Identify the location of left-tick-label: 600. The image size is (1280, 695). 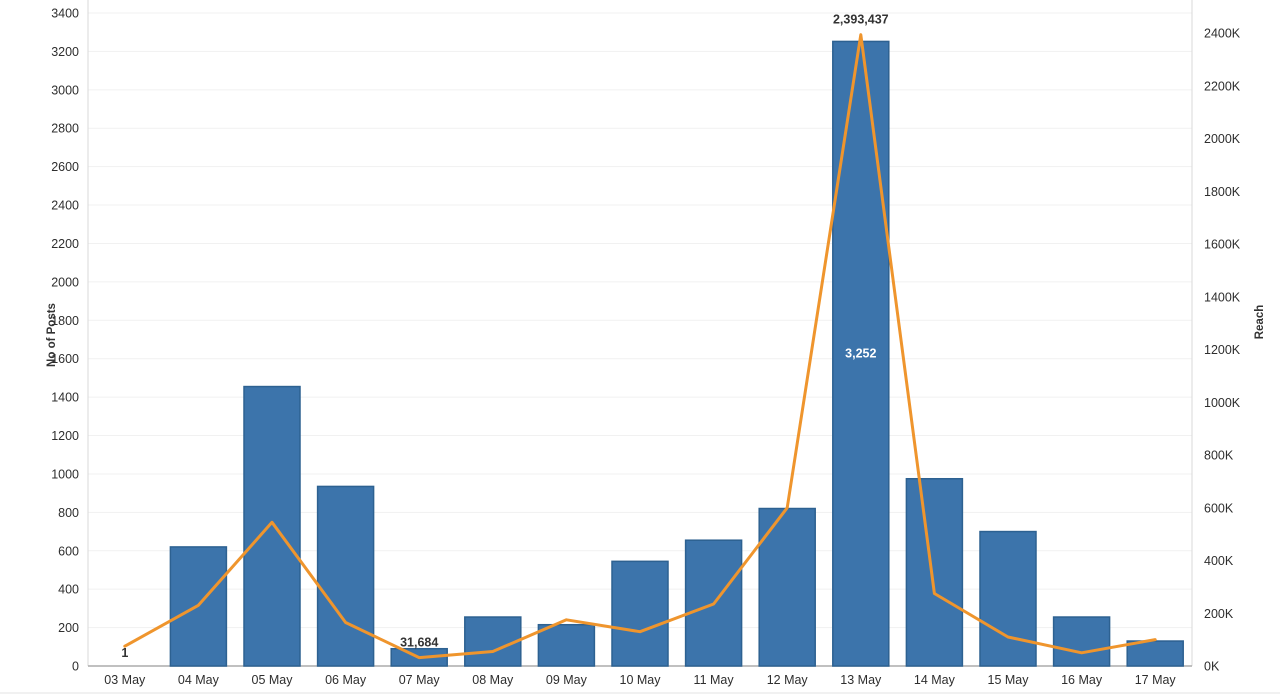
(68, 551).